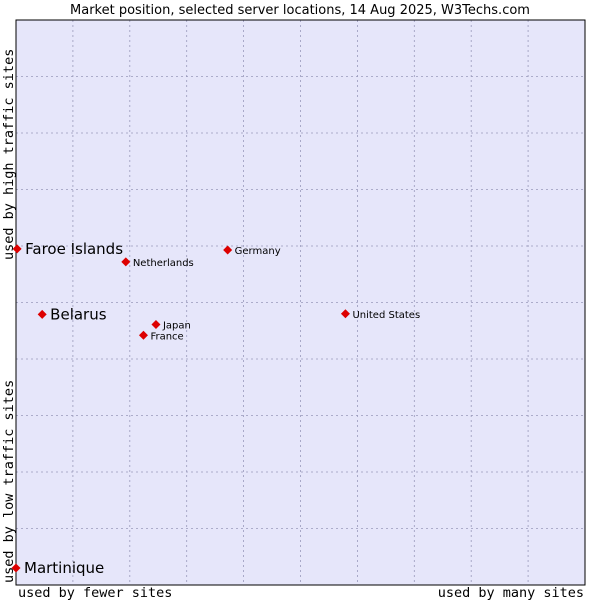  I want to click on data-point: France, so click(161, 336).